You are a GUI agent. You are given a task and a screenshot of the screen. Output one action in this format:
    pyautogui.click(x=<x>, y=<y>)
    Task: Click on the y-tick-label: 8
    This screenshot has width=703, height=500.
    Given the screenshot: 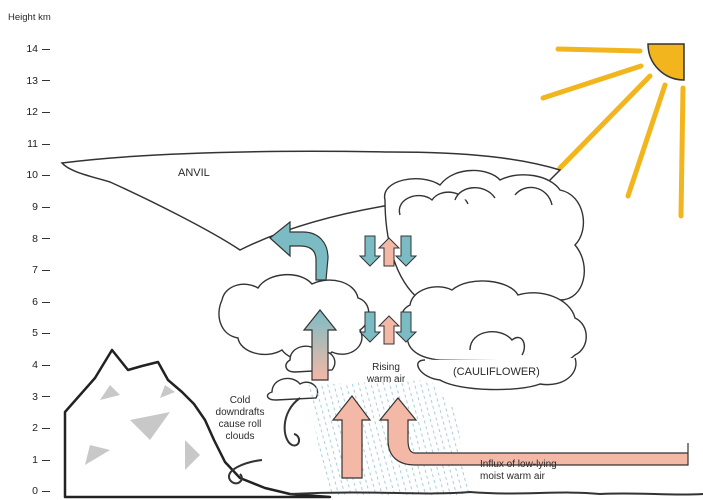 What is the action you would take?
    pyautogui.click(x=35, y=238)
    